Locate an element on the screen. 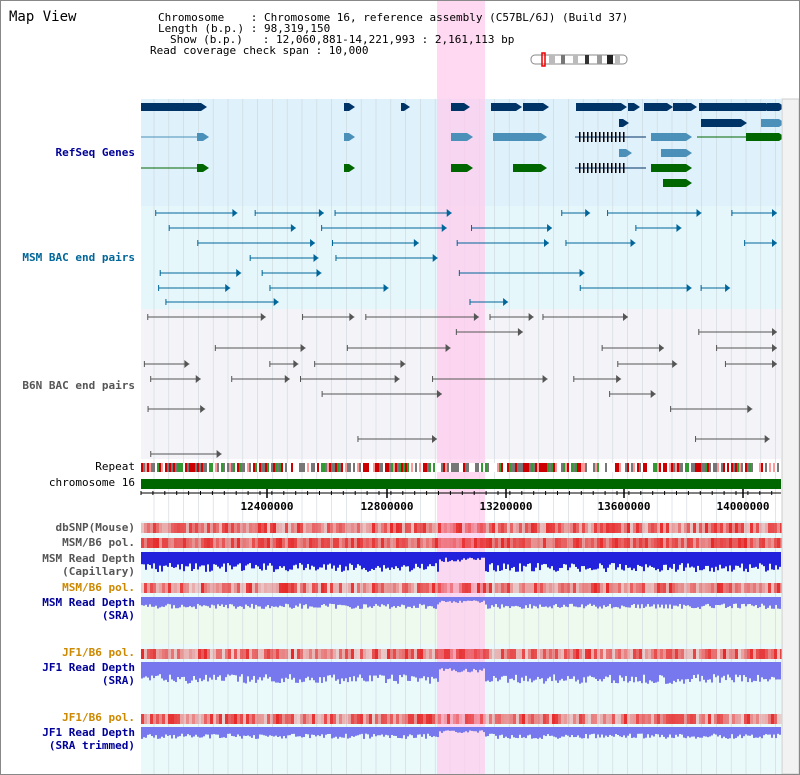 The image size is (800, 775). track-label-msm-bac: MSM BAC end pairs is located at coordinates (78, 257).